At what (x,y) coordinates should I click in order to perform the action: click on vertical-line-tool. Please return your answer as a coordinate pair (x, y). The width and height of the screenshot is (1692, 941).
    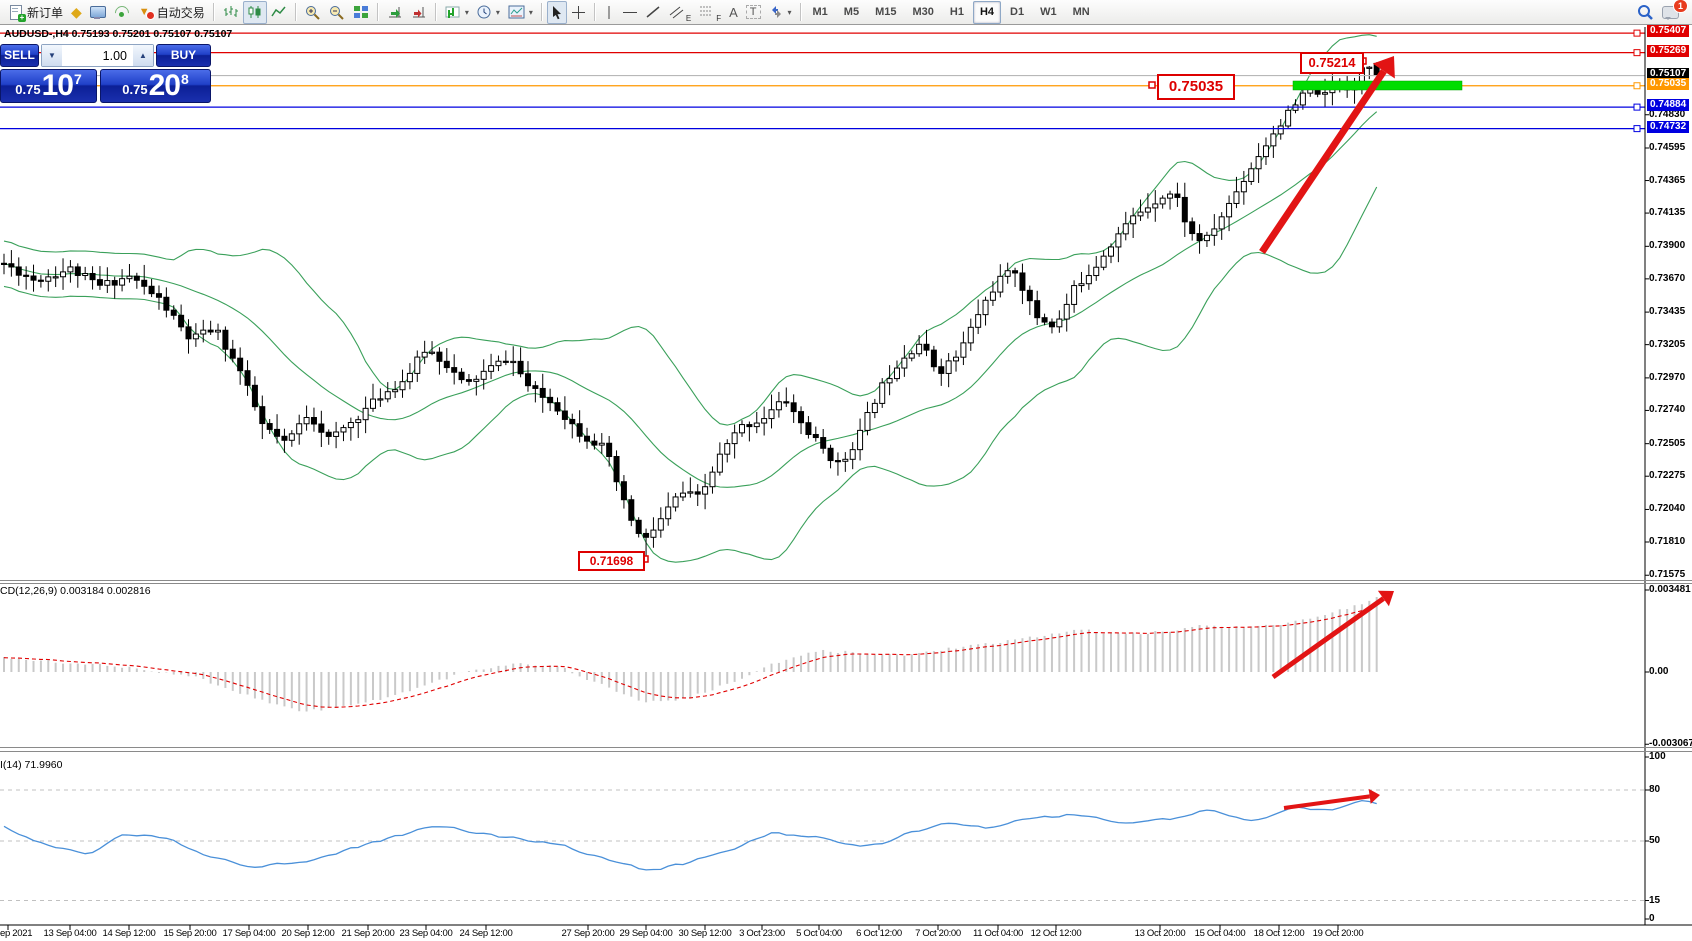
    Looking at the image, I should click on (609, 12).